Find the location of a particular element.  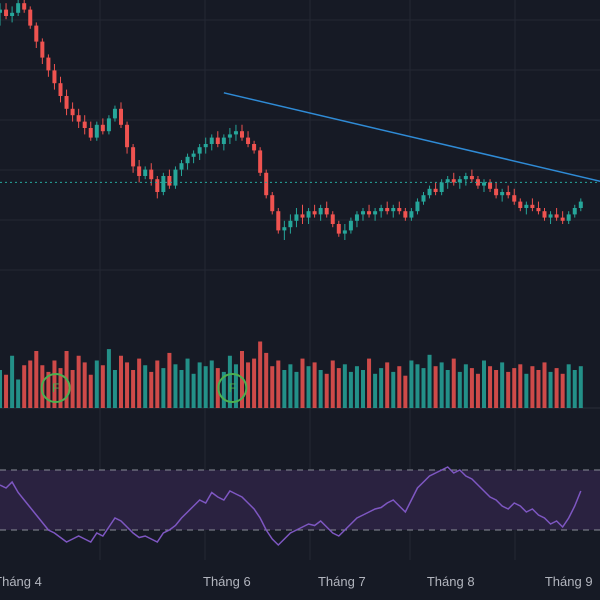

time-axis: Tháng 4 Tháng 6 Tháng 7 Tháng 8 Tháng 9 is located at coordinates (296, 581).